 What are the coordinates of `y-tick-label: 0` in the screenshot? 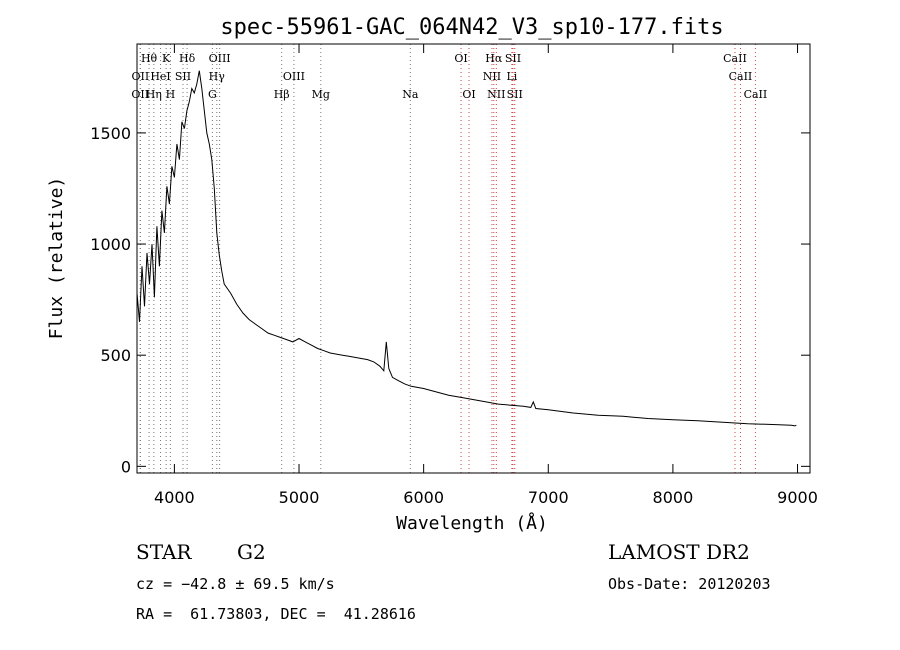 It's located at (126, 466).